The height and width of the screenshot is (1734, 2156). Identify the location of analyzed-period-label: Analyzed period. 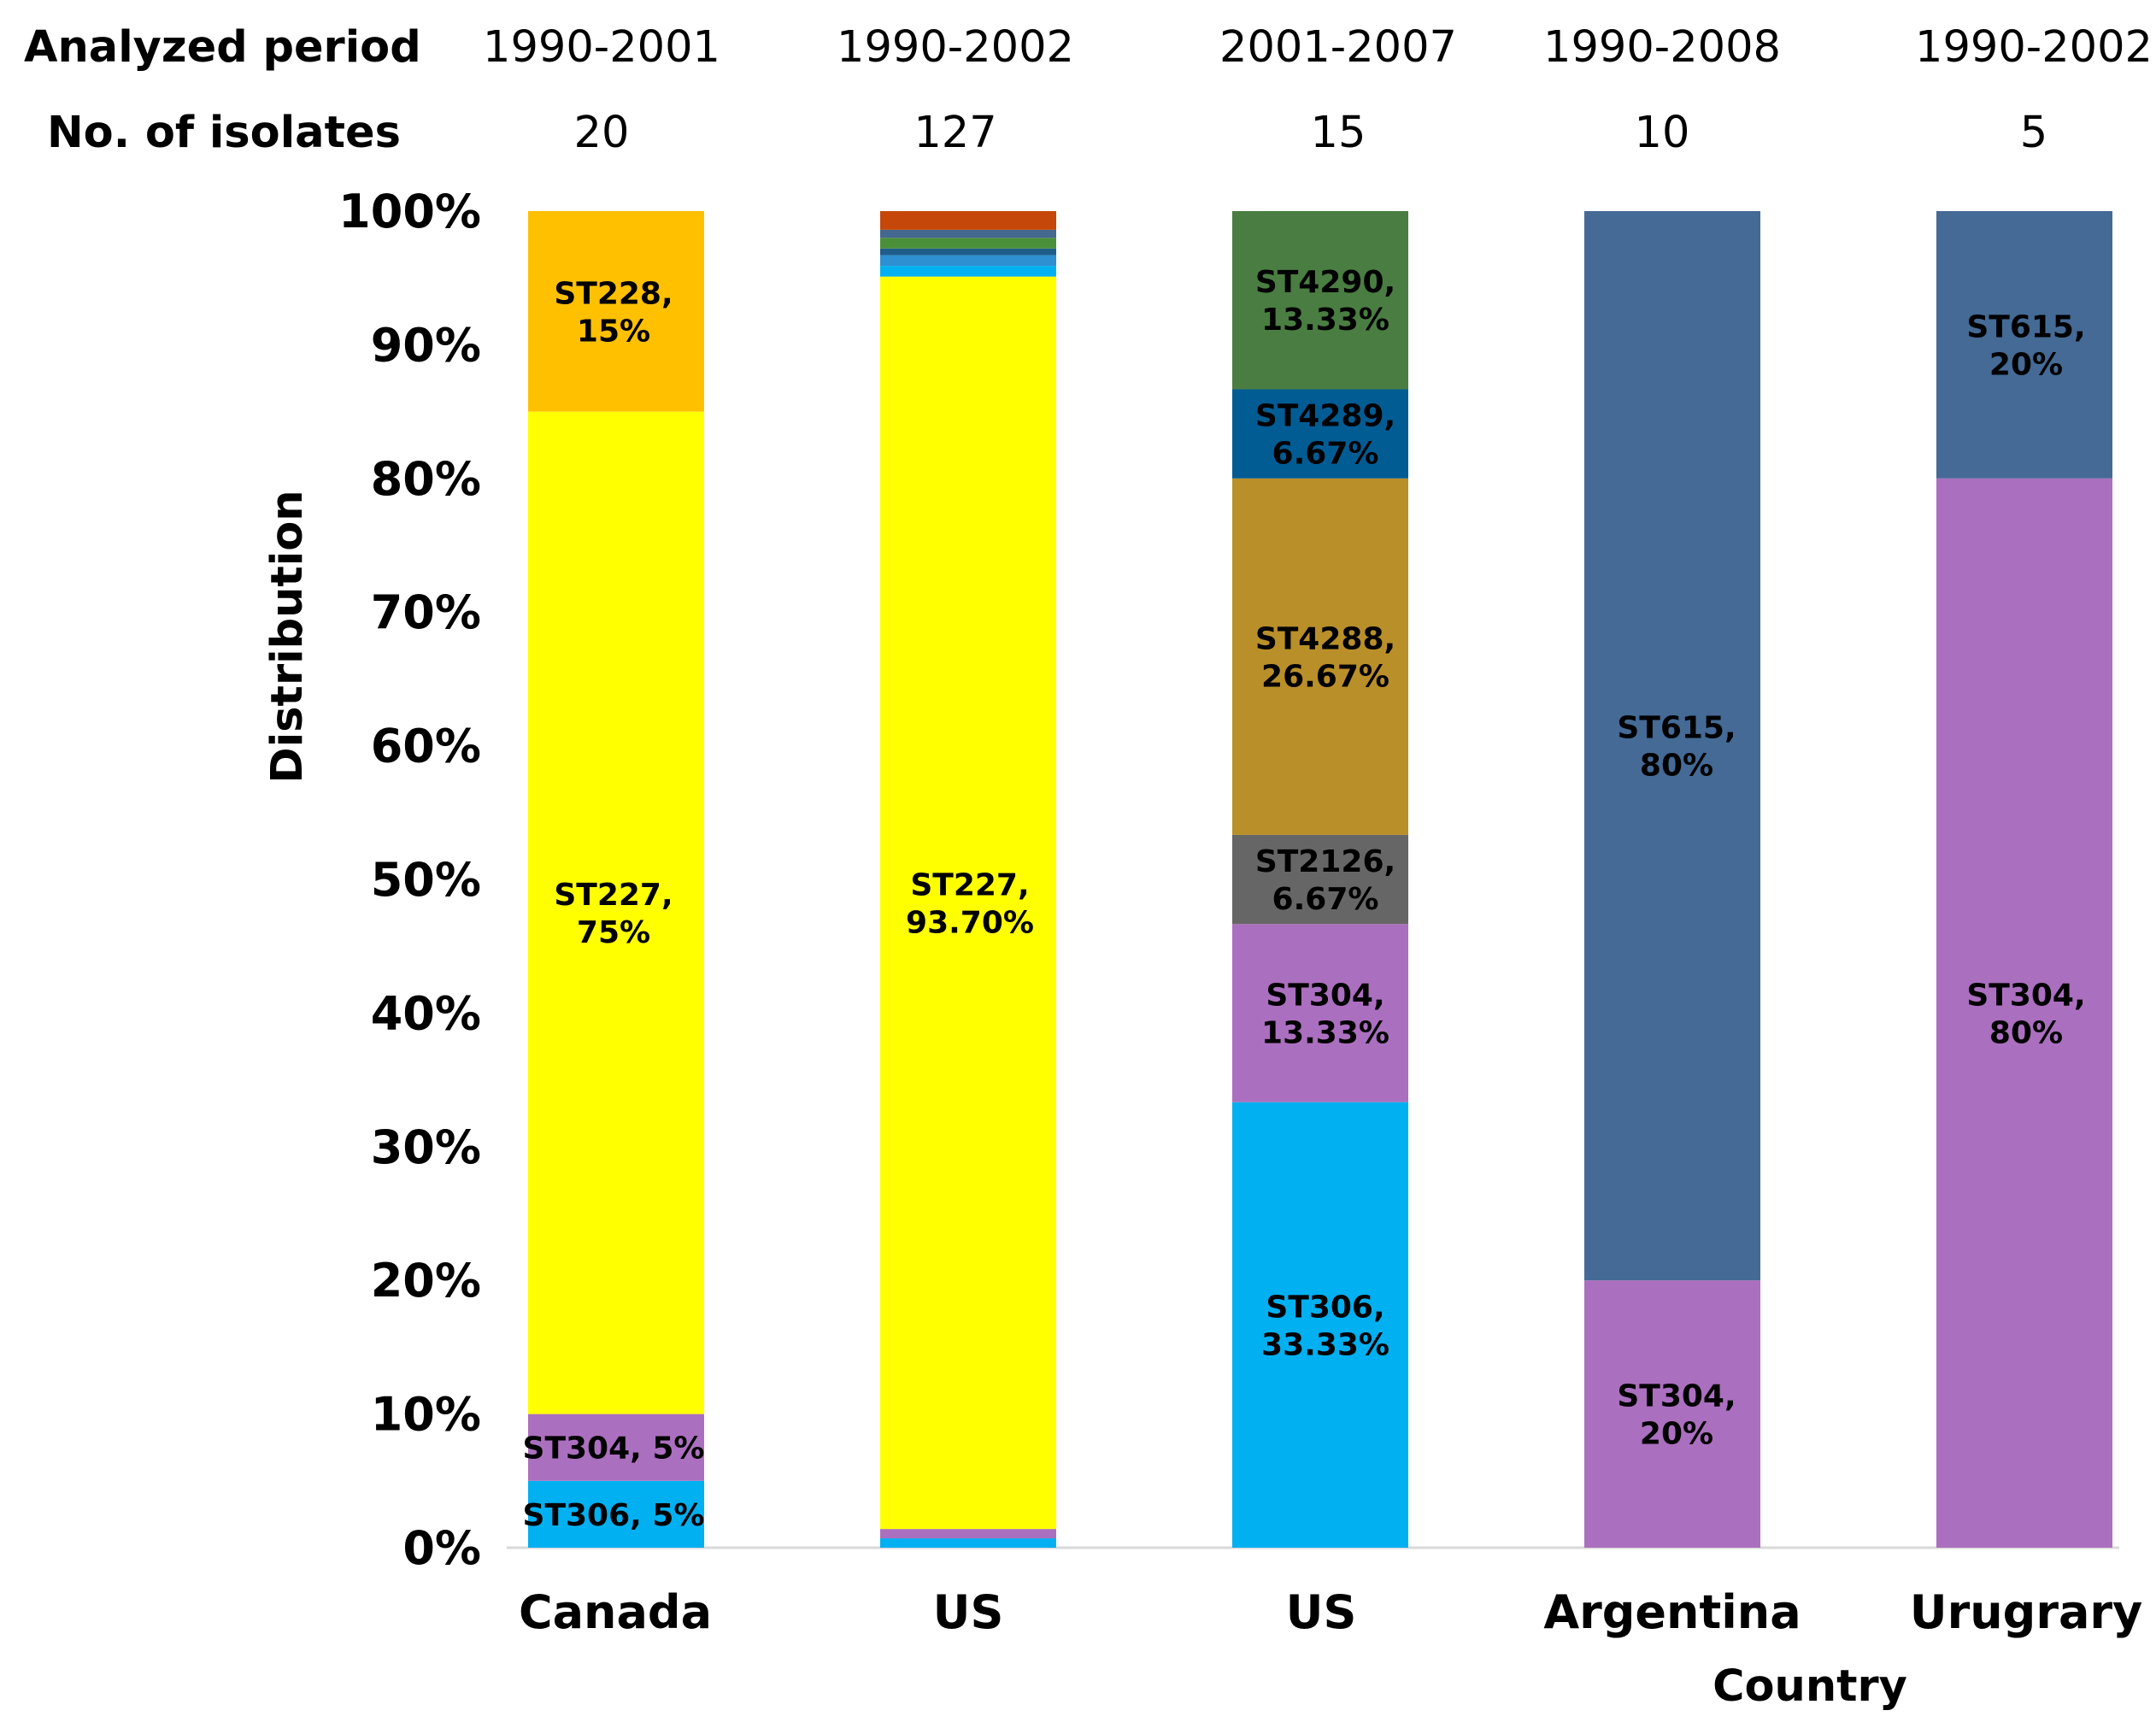
(222, 47).